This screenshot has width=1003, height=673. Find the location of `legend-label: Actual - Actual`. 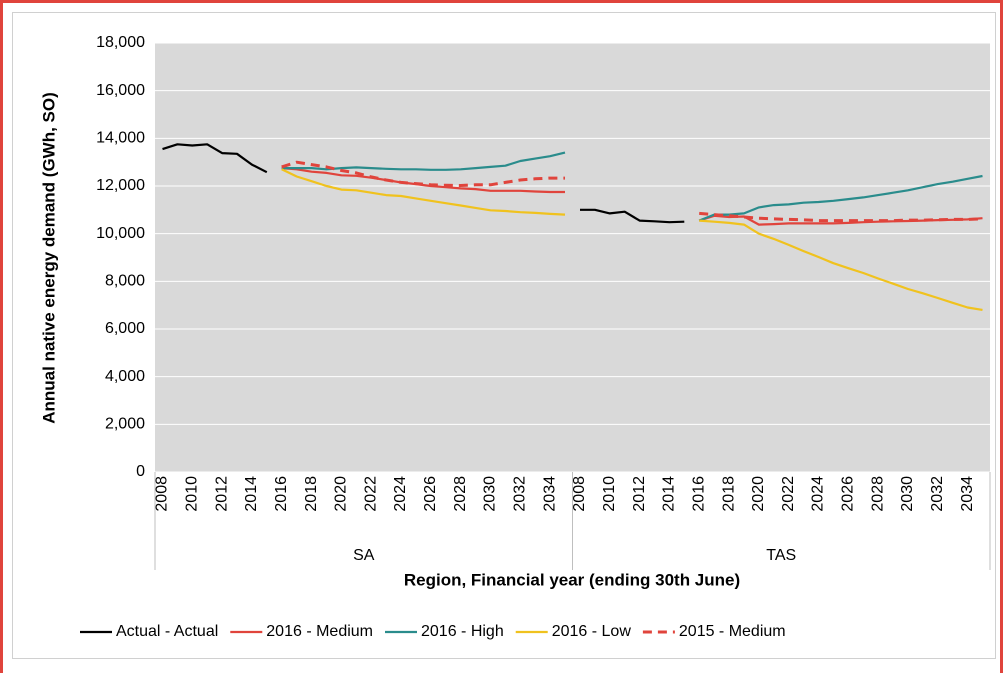

legend-label: Actual - Actual is located at coordinates (167, 631).